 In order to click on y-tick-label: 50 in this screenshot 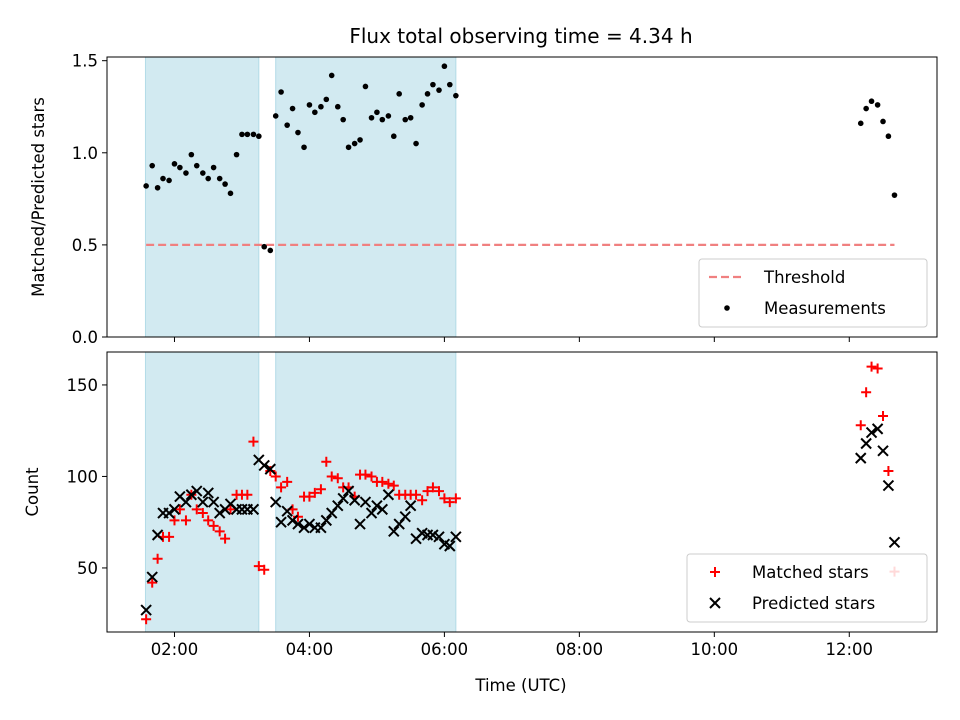, I will do `click(87, 568)`.